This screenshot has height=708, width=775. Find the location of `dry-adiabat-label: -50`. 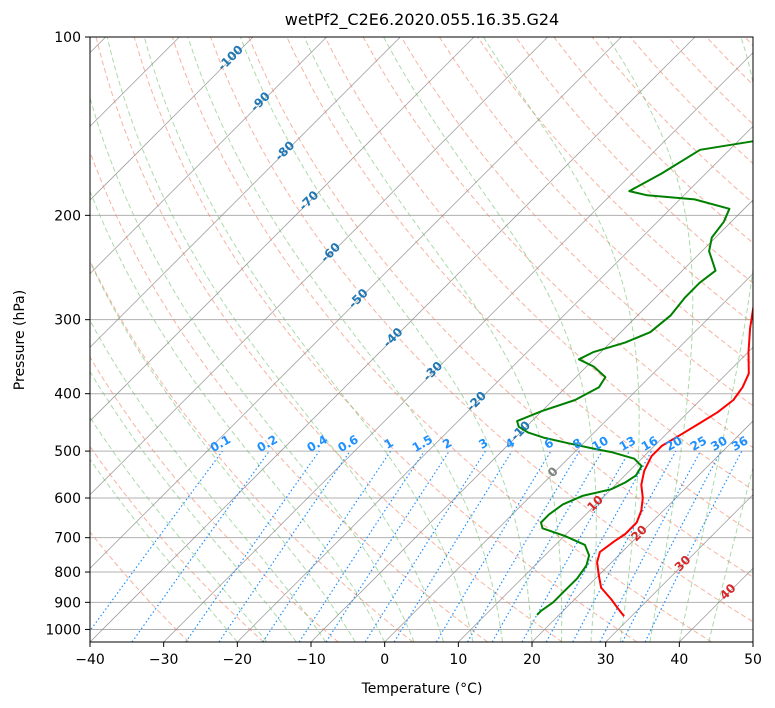

dry-adiabat-label: -50 is located at coordinates (358, 298).